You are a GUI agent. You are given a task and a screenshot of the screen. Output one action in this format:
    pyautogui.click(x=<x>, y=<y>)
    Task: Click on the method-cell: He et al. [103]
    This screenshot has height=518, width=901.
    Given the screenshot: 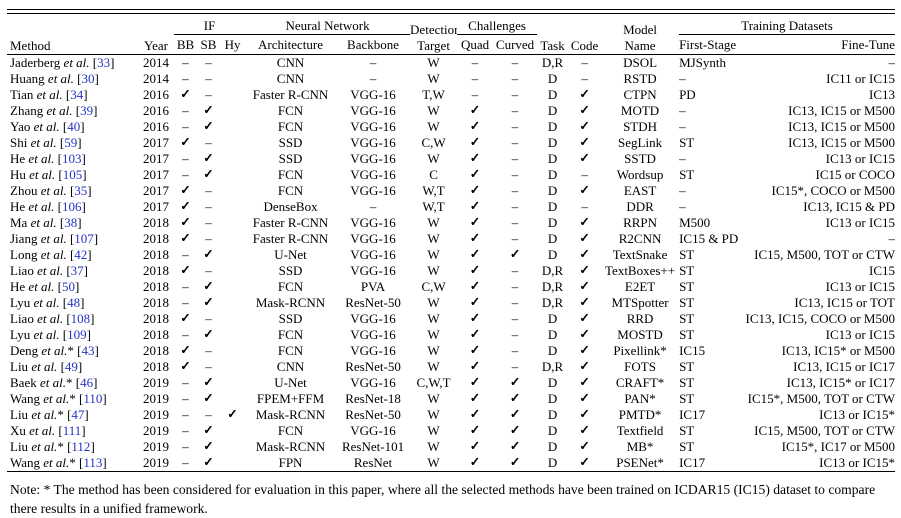 What is the action you would take?
    pyautogui.click(x=48, y=159)
    